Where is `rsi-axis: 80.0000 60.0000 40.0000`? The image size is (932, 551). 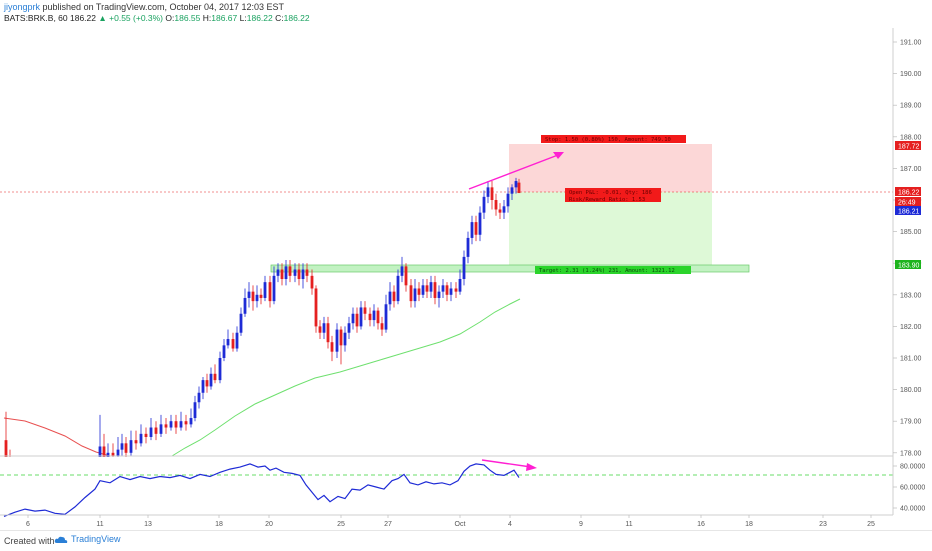
rsi-axis: 80.0000 60.0000 40.0000 is located at coordinates (909, 488).